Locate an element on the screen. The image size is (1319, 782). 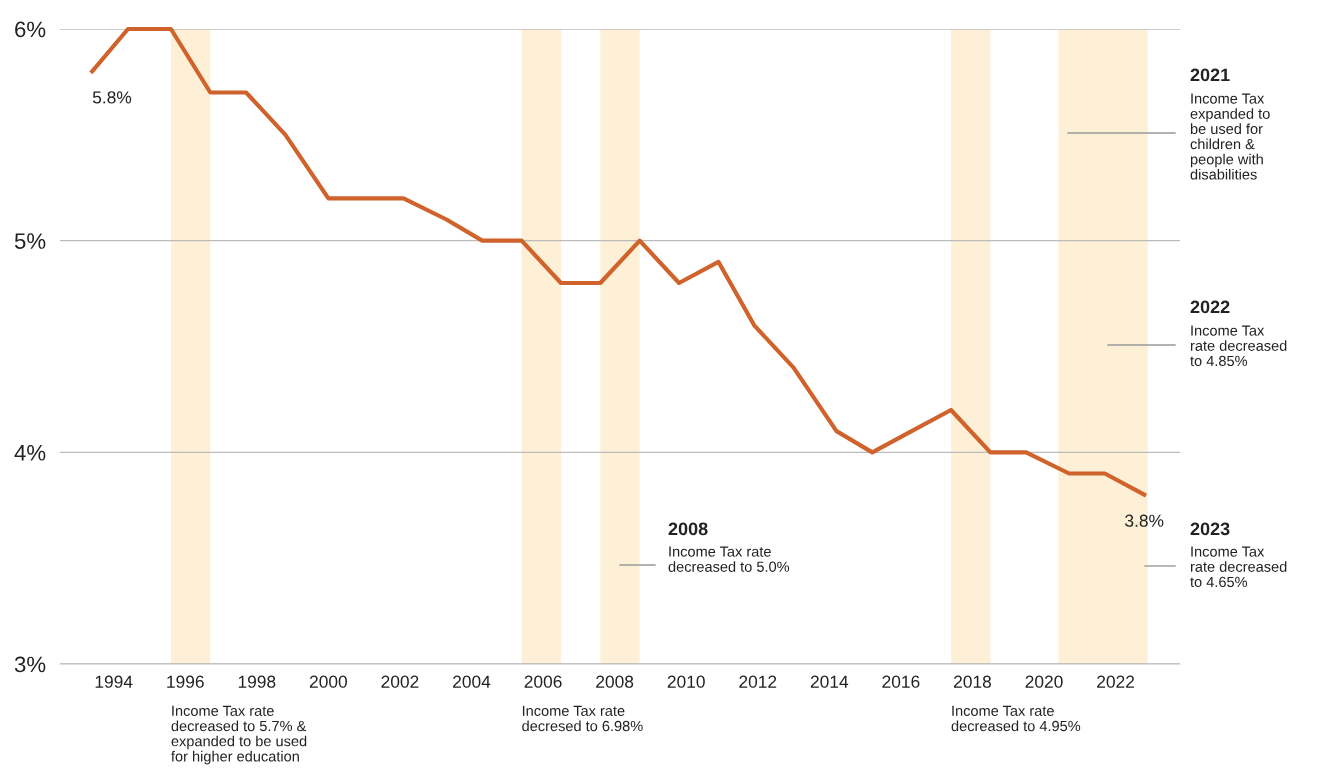
text: Income Tax rate decreased to 4.85% is located at coordinates (1238, 346).